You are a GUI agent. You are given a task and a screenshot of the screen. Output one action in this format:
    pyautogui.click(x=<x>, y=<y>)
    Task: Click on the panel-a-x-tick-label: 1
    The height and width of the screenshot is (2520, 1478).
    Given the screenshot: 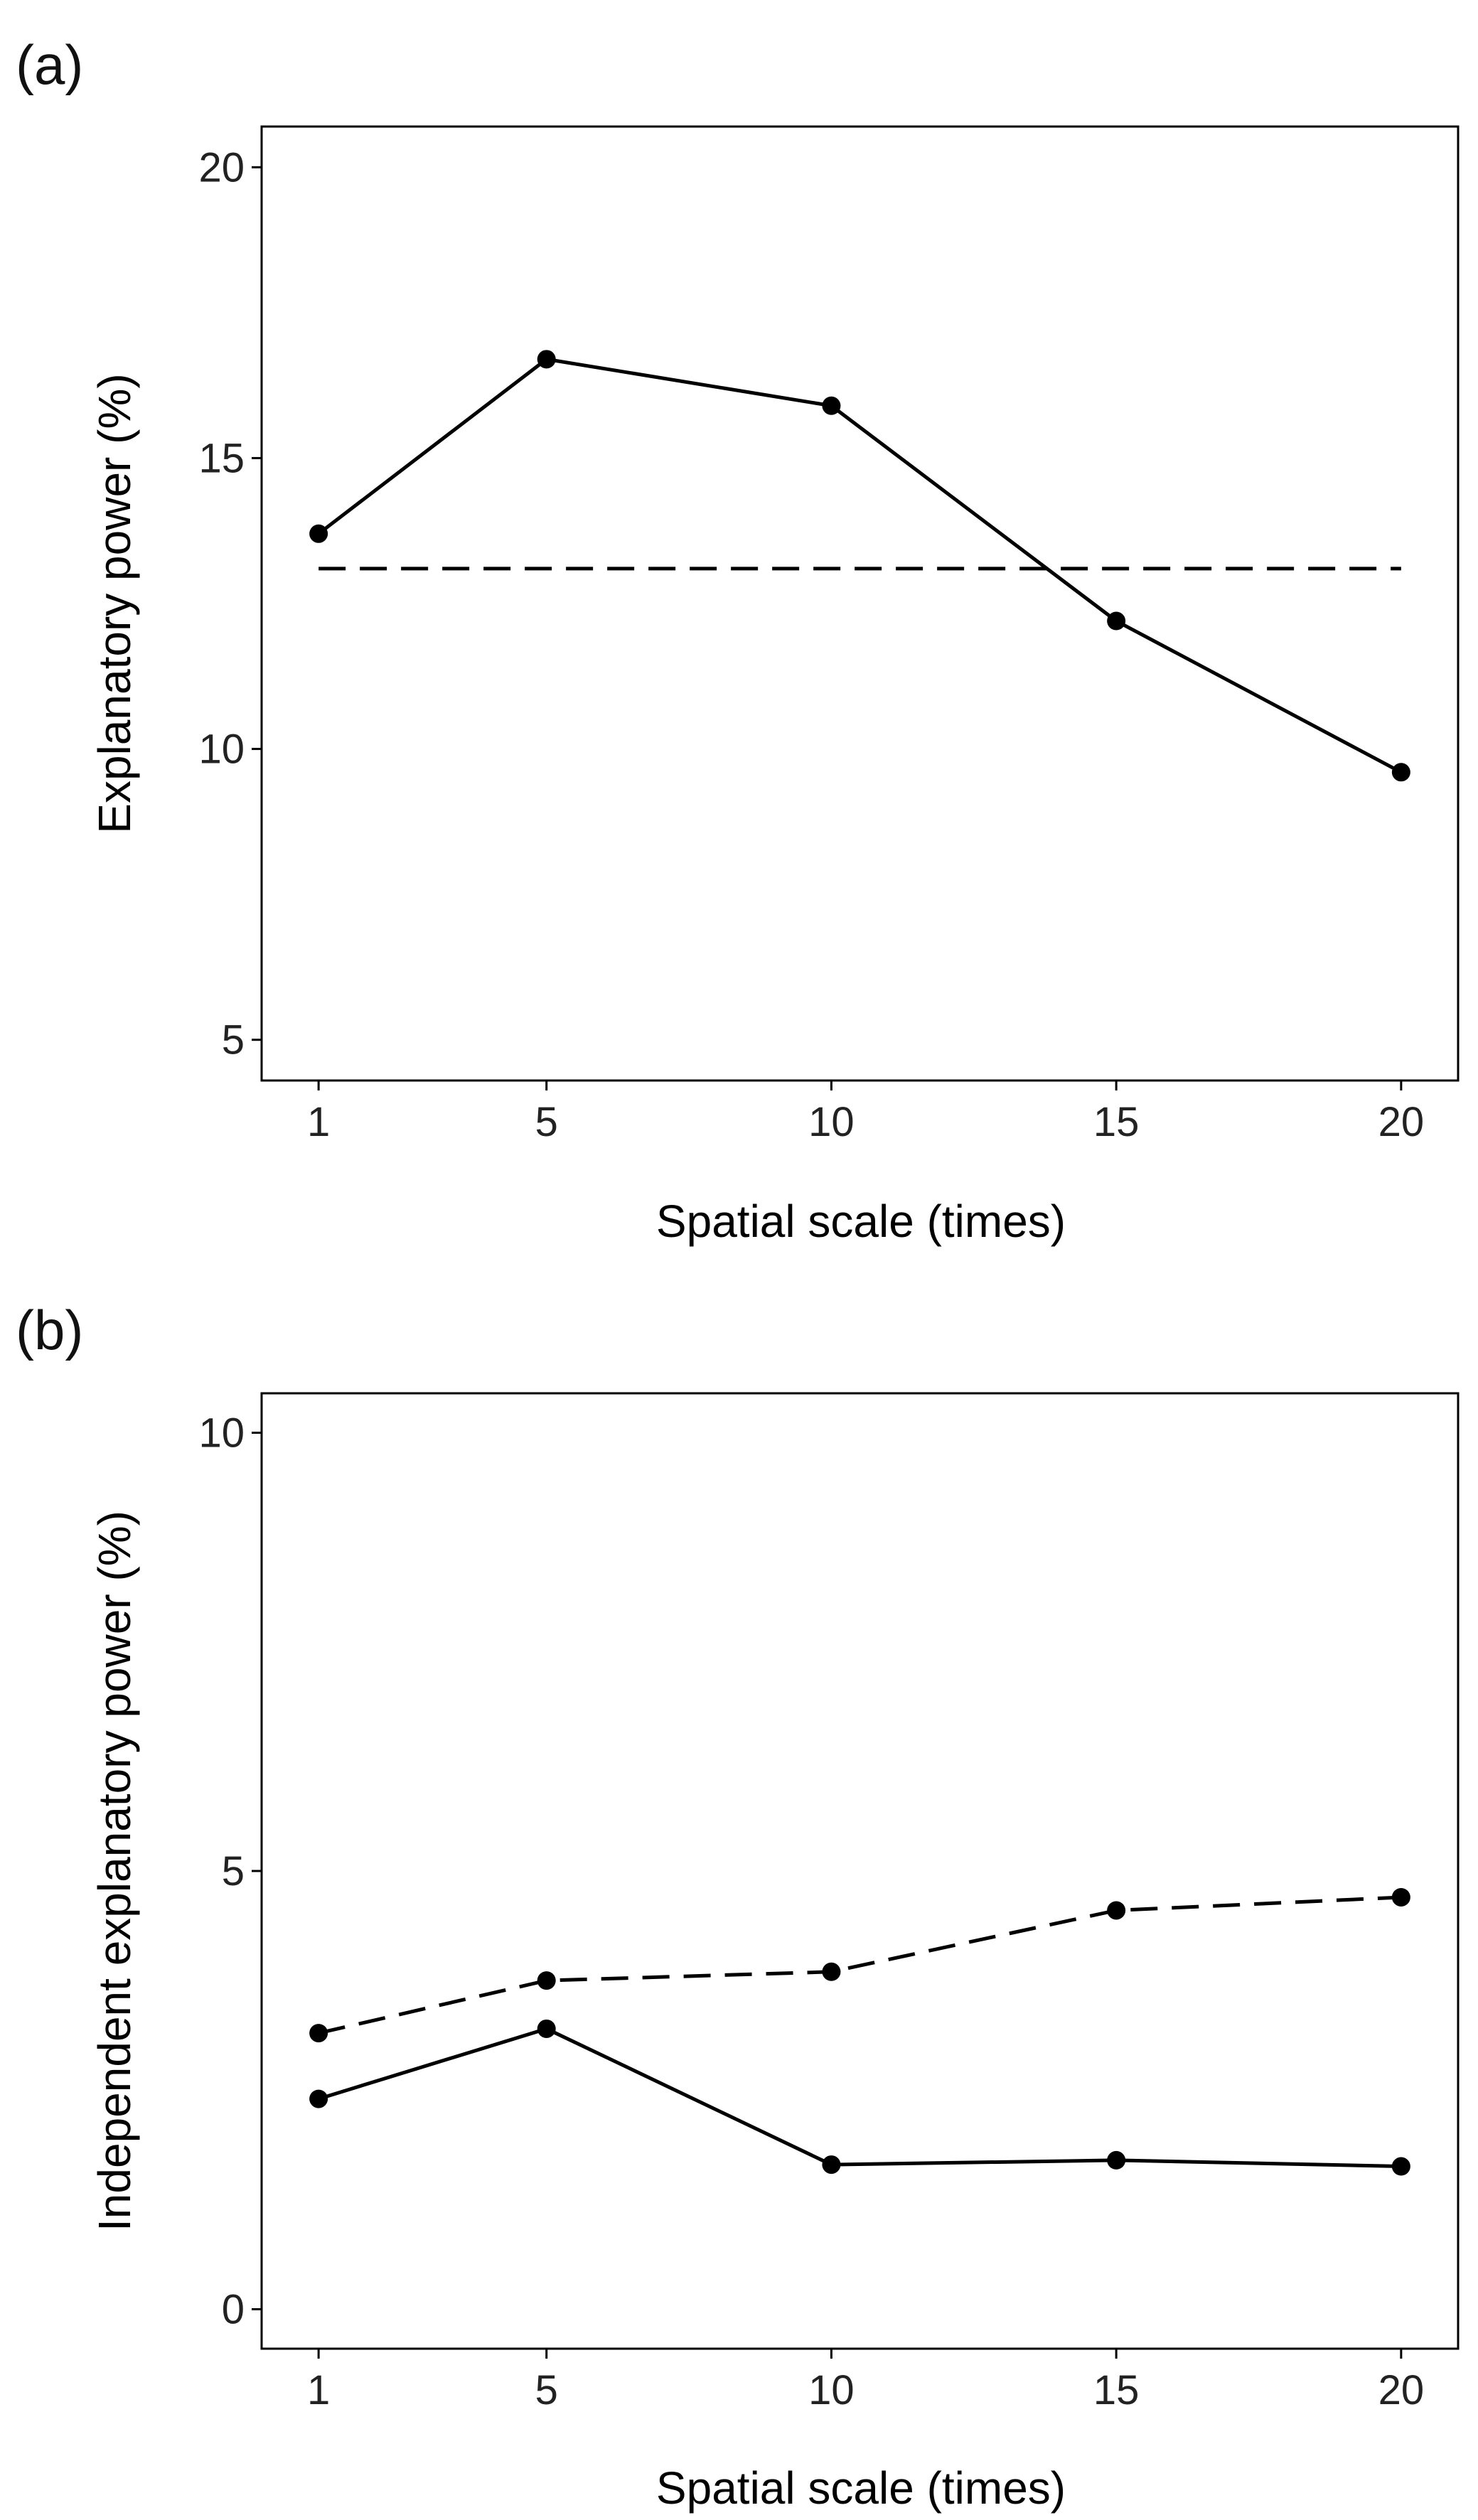 What is the action you would take?
    pyautogui.click(x=318, y=1122)
    